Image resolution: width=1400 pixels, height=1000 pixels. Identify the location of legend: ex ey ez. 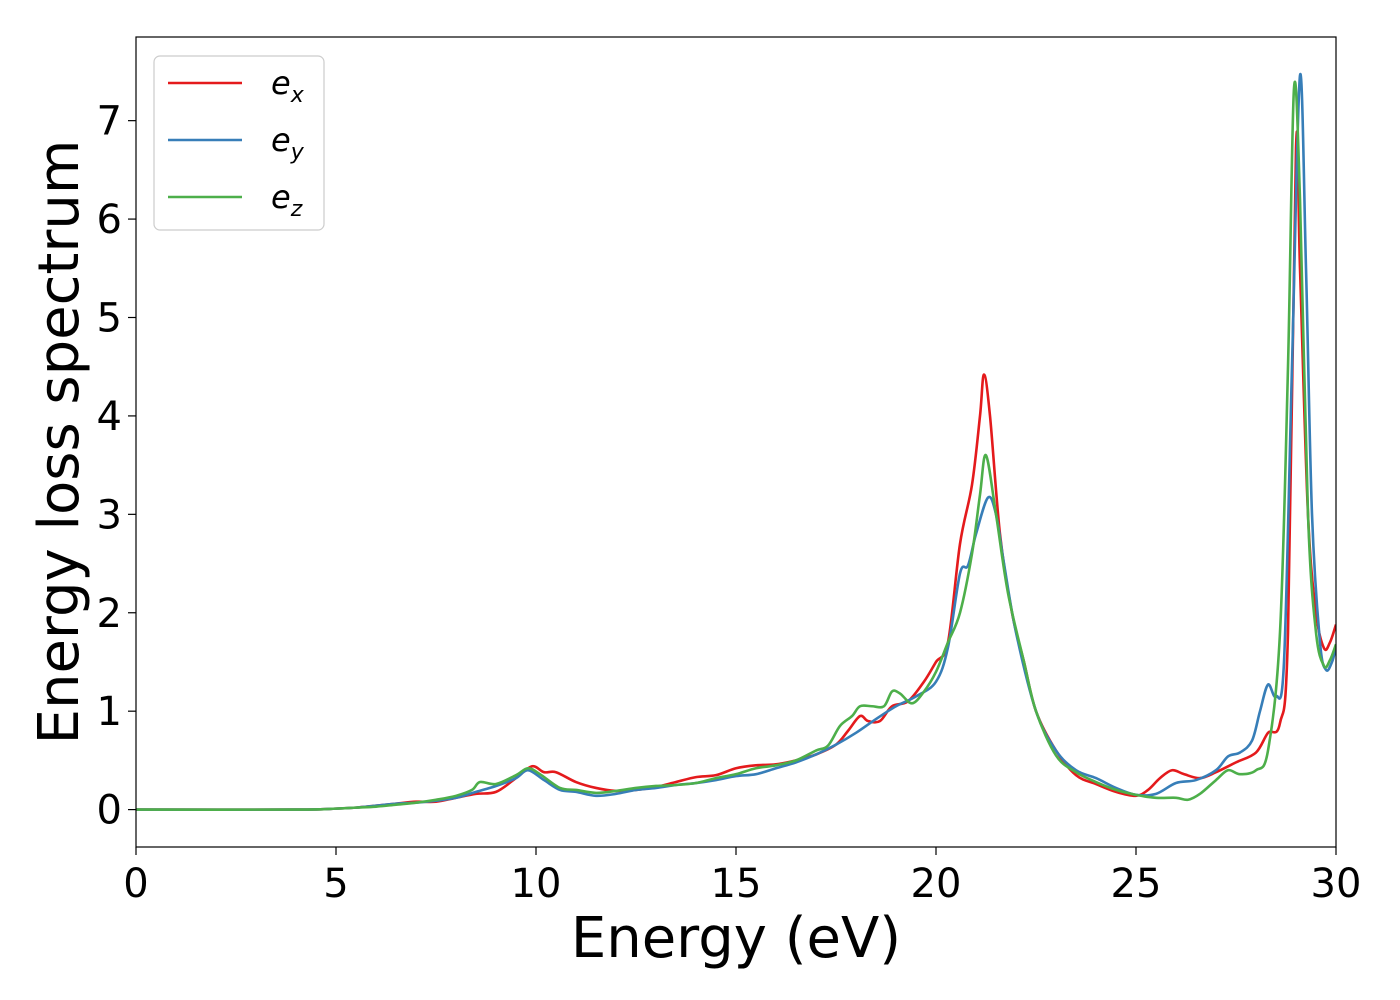
(239, 143).